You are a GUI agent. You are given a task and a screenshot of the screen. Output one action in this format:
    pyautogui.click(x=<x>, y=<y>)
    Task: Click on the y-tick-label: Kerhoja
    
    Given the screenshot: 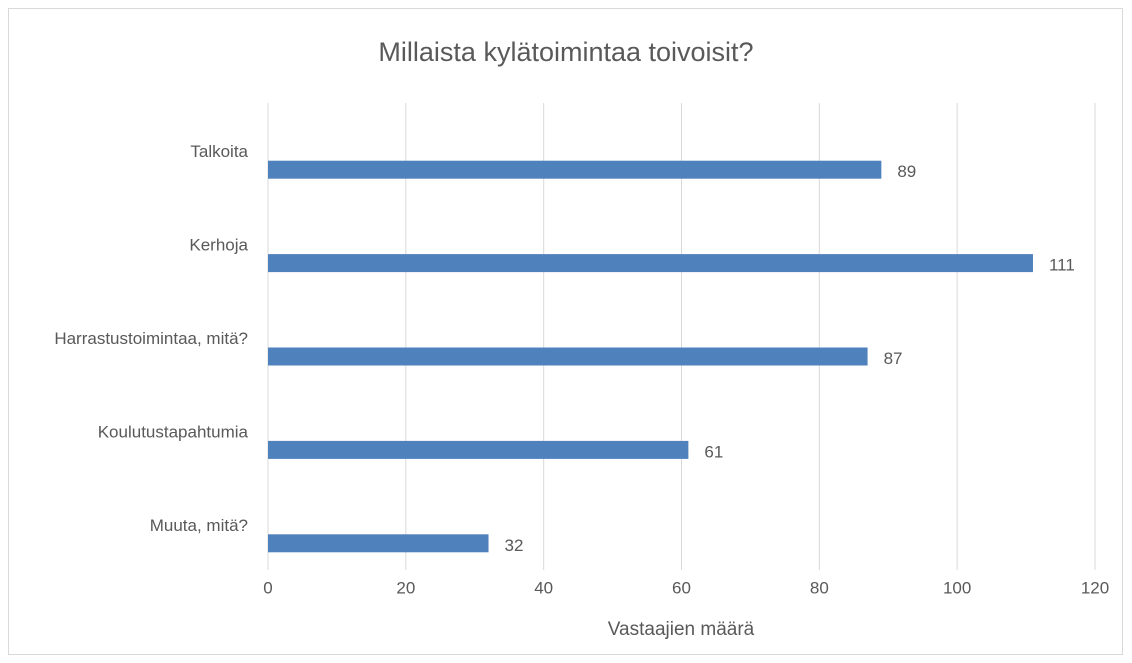 What is the action you would take?
    pyautogui.click(x=218, y=245)
    